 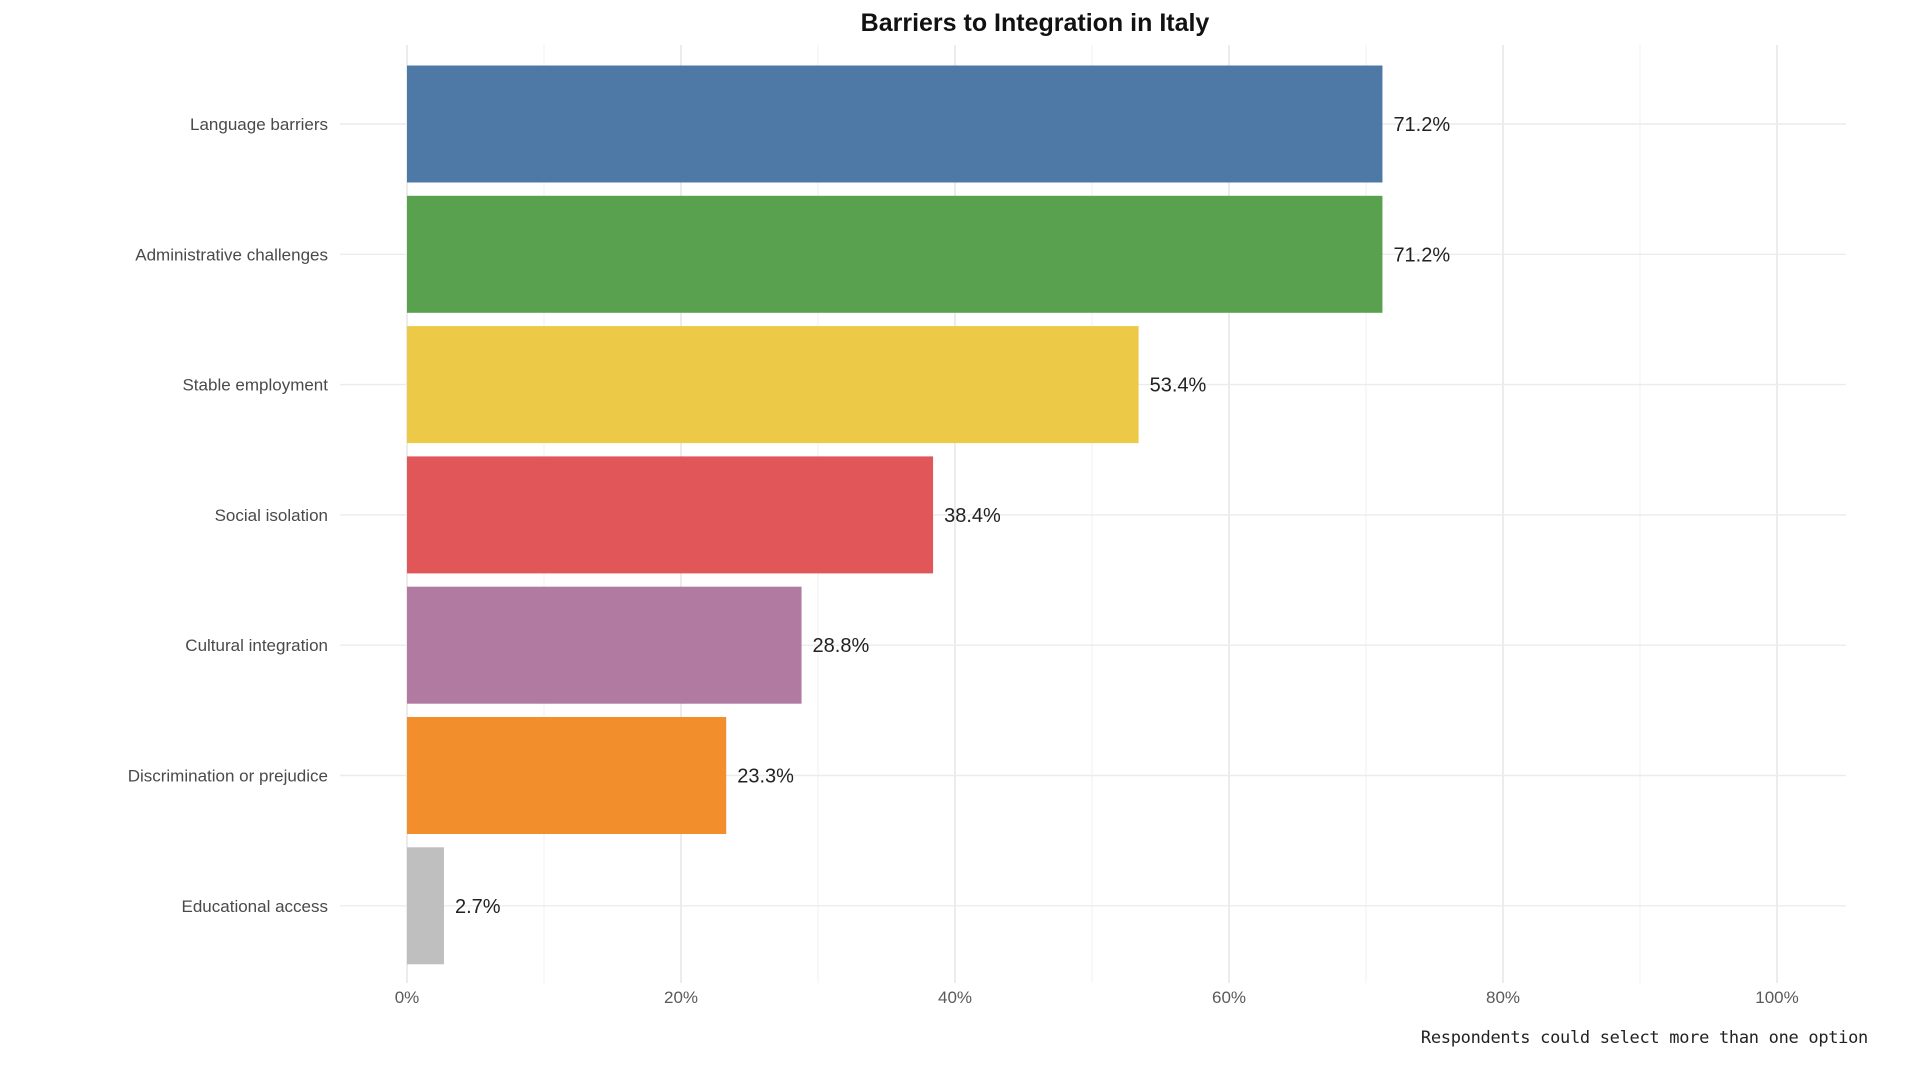 I want to click on x-tick-label: 20%, so click(x=681, y=997).